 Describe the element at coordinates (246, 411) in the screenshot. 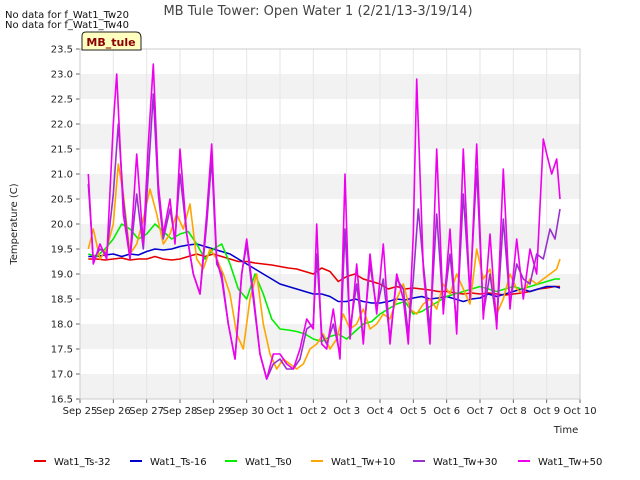

I see `x-tick-label: Sep 30` at that location.